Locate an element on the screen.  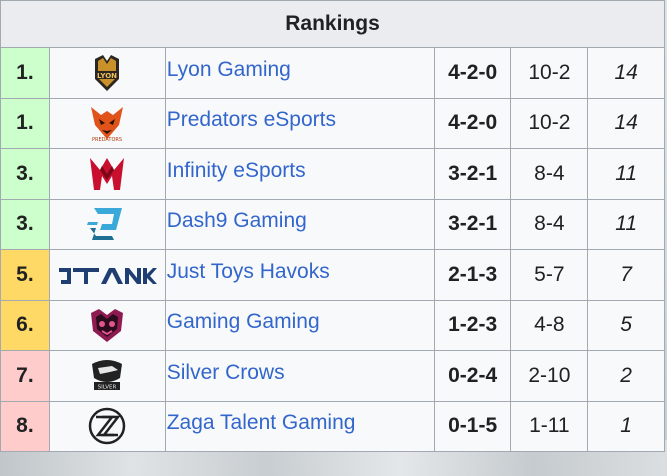
team-name-cell: Silver Crows is located at coordinates (299, 376).